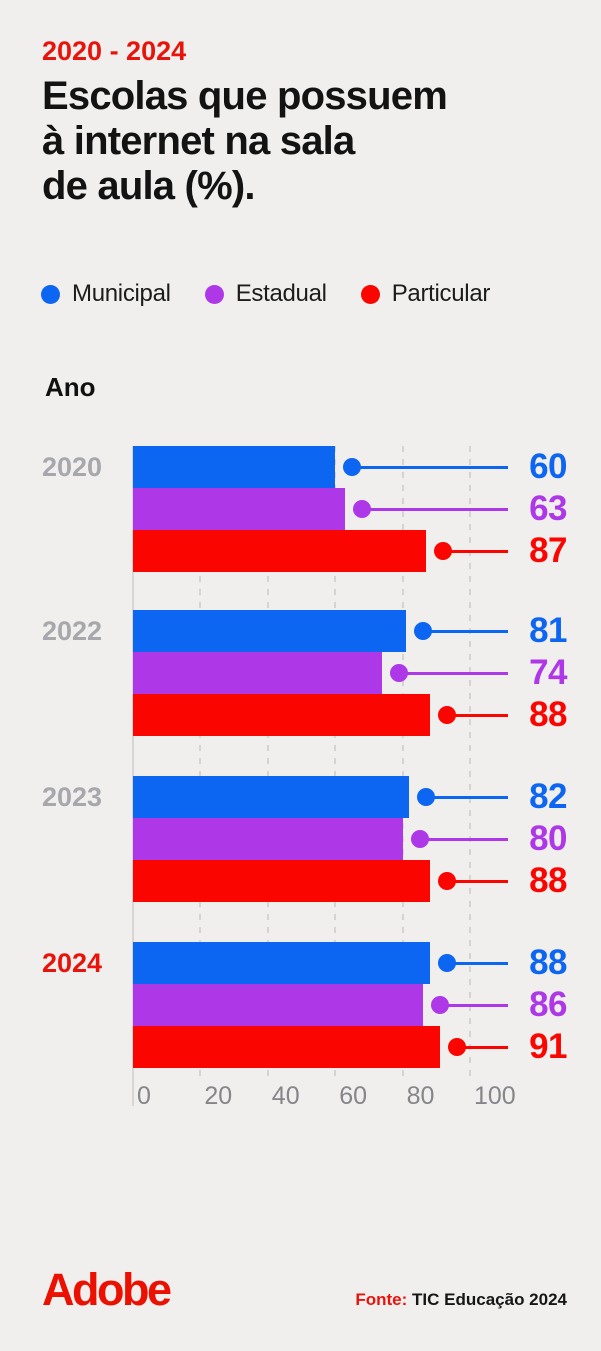 The image size is (601, 1351). I want to click on value-label-municipal-2022: 81, so click(548, 630).